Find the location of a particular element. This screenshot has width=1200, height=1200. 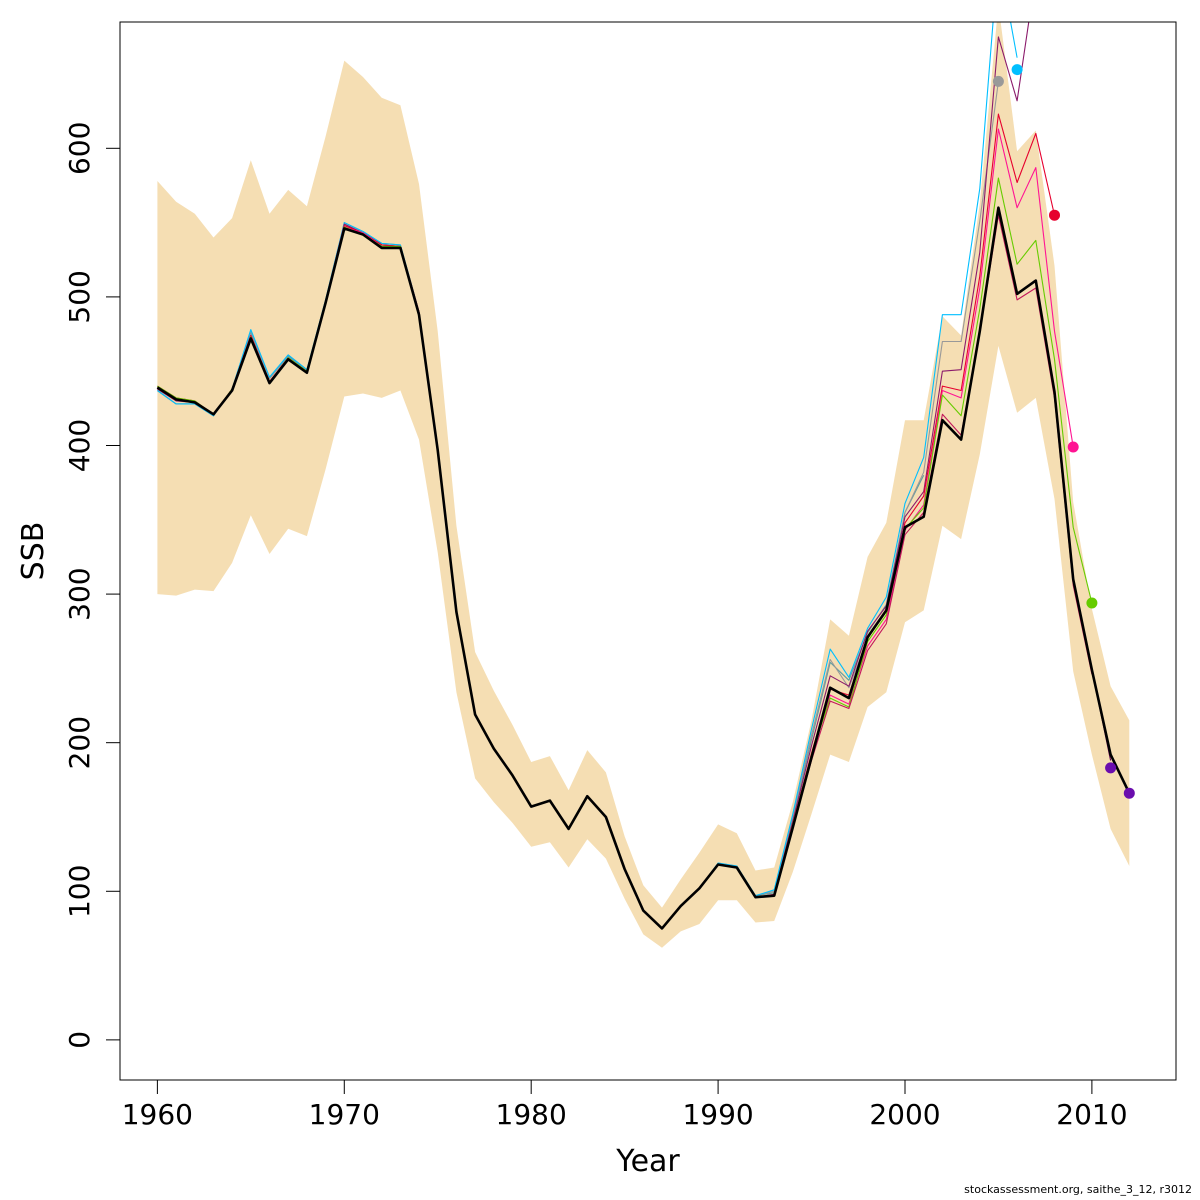

x-tick-label: 2000 is located at coordinates (904, 1114).